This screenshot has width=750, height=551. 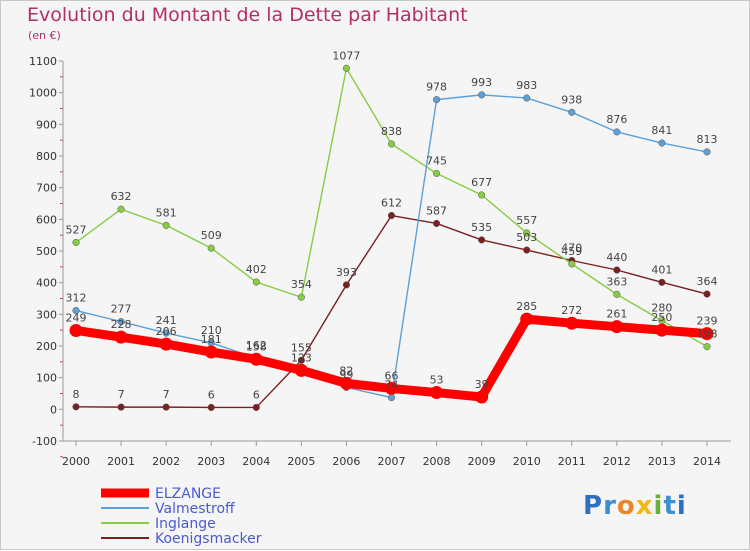 I want to click on y-tick-label: 400, so click(x=46, y=283).